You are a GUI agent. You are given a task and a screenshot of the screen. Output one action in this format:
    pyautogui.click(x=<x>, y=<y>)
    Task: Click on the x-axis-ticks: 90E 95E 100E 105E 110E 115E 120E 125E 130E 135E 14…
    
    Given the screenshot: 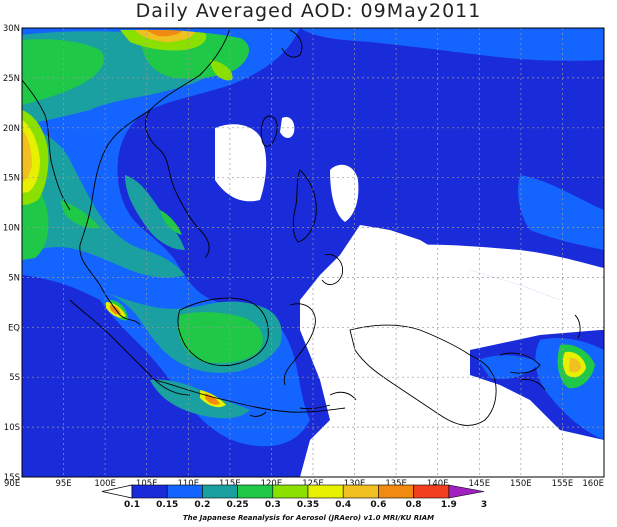 What is the action you would take?
    pyautogui.click(x=304, y=484)
    